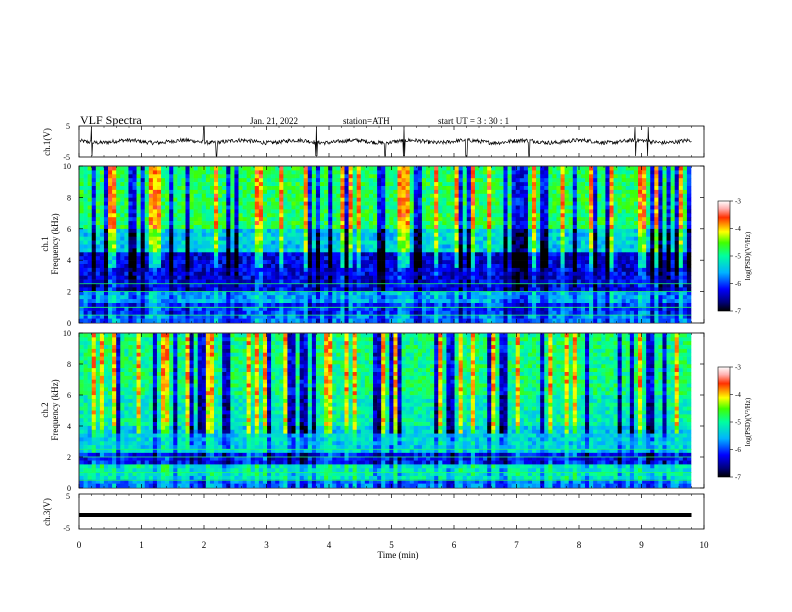 This screenshot has width=792, height=612. I want to click on ch3-ylabel: ch.3(V), so click(47, 512).